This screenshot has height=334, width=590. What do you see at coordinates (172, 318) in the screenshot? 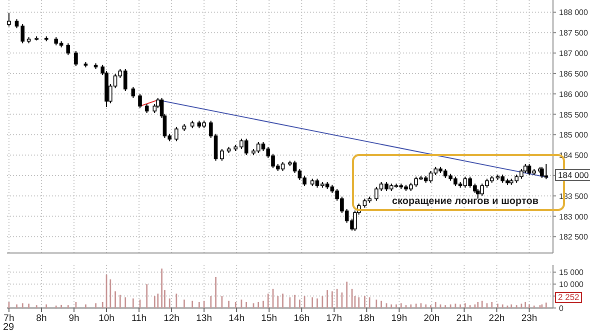
I see `x-tick-label: 12h` at bounding box center [172, 318].